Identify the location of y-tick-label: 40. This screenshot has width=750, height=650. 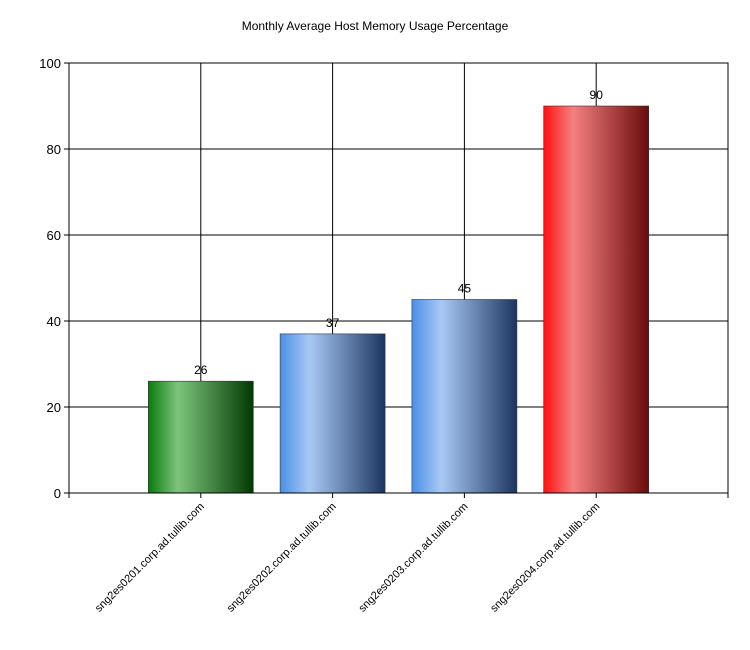
(54, 321).